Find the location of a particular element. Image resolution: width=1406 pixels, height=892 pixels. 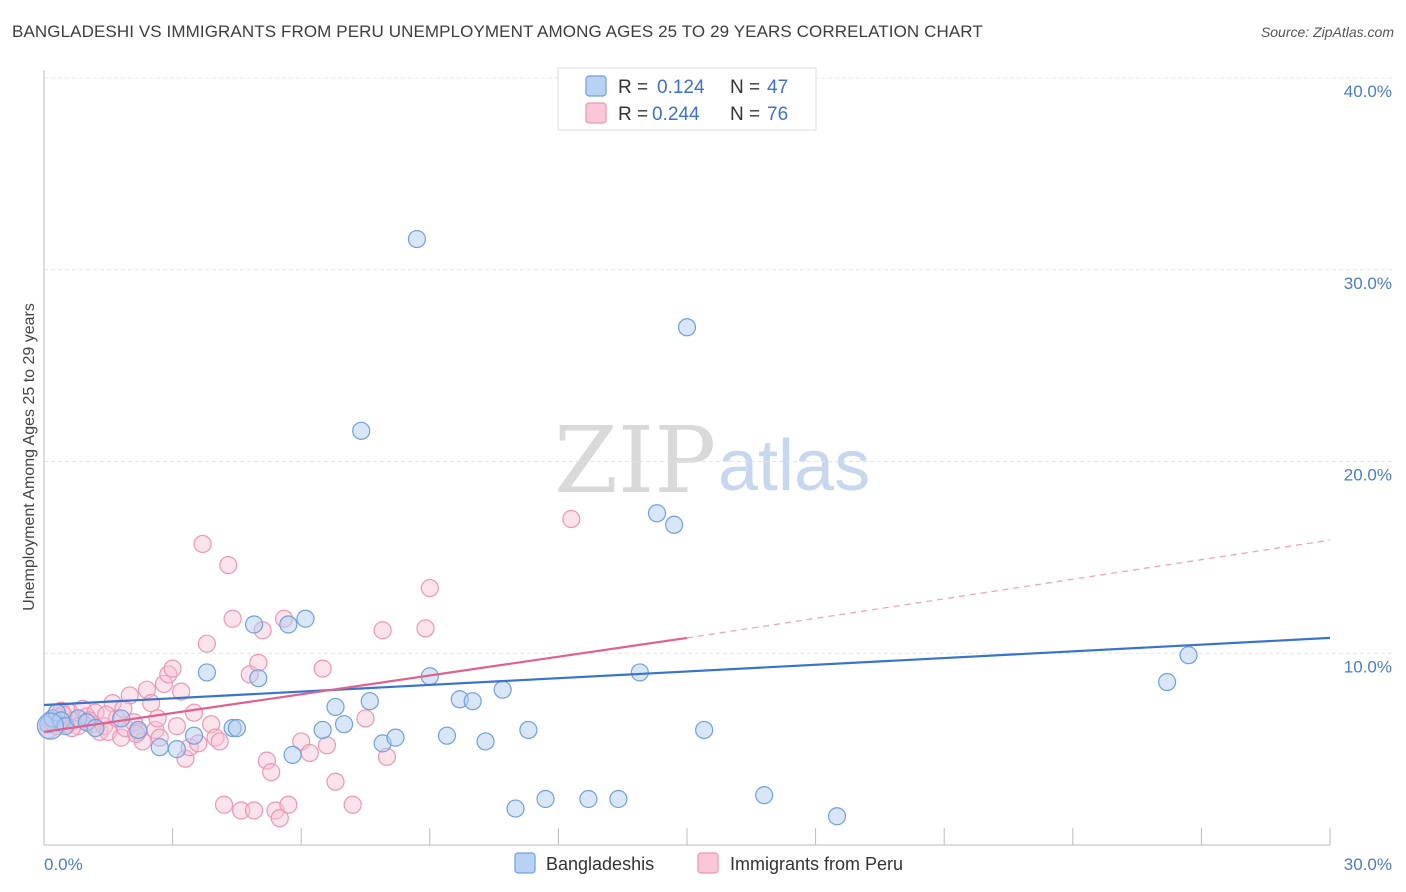

y-tick-labels: 10.0% 20.0% 30.0% 40.0% is located at coordinates (1368, 379).